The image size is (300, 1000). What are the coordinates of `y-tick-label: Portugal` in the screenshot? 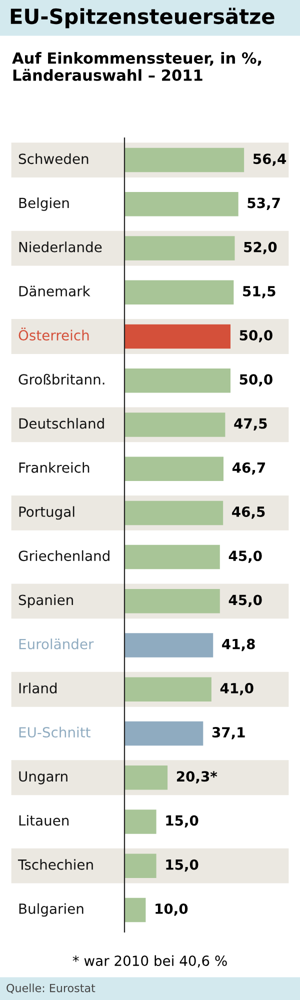 It's located at (46, 513).